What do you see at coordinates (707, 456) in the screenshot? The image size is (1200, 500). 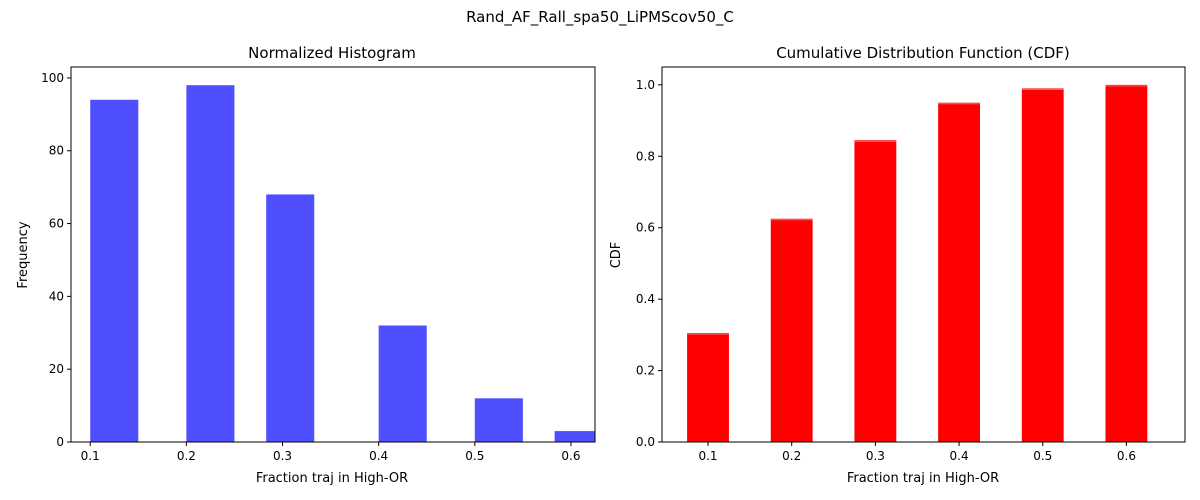 I see `cdf-xtick-label: 0.1` at bounding box center [707, 456].